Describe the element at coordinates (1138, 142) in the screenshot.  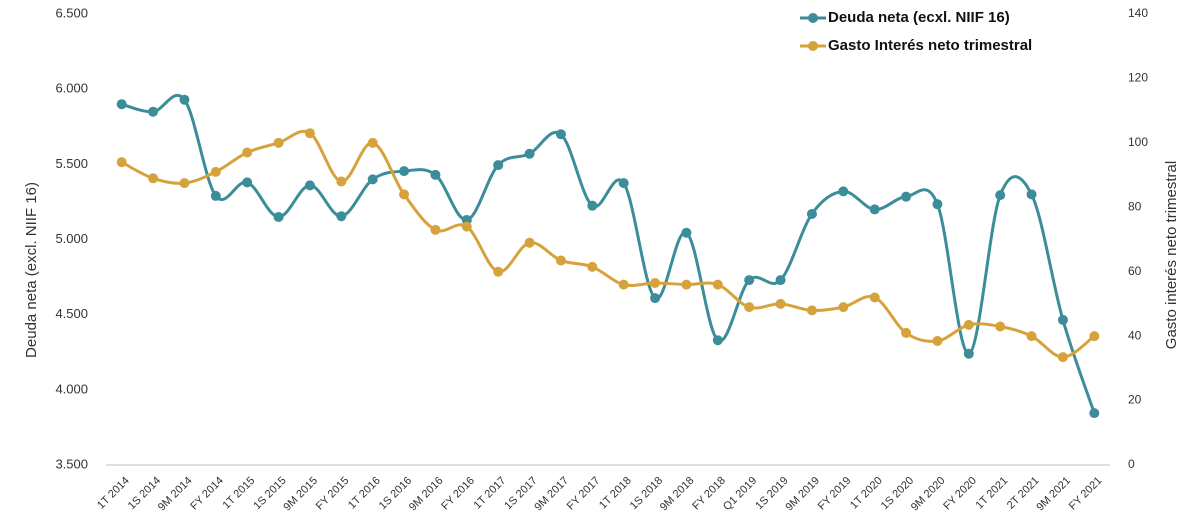
I see `y2-tick-label: 100` at that location.